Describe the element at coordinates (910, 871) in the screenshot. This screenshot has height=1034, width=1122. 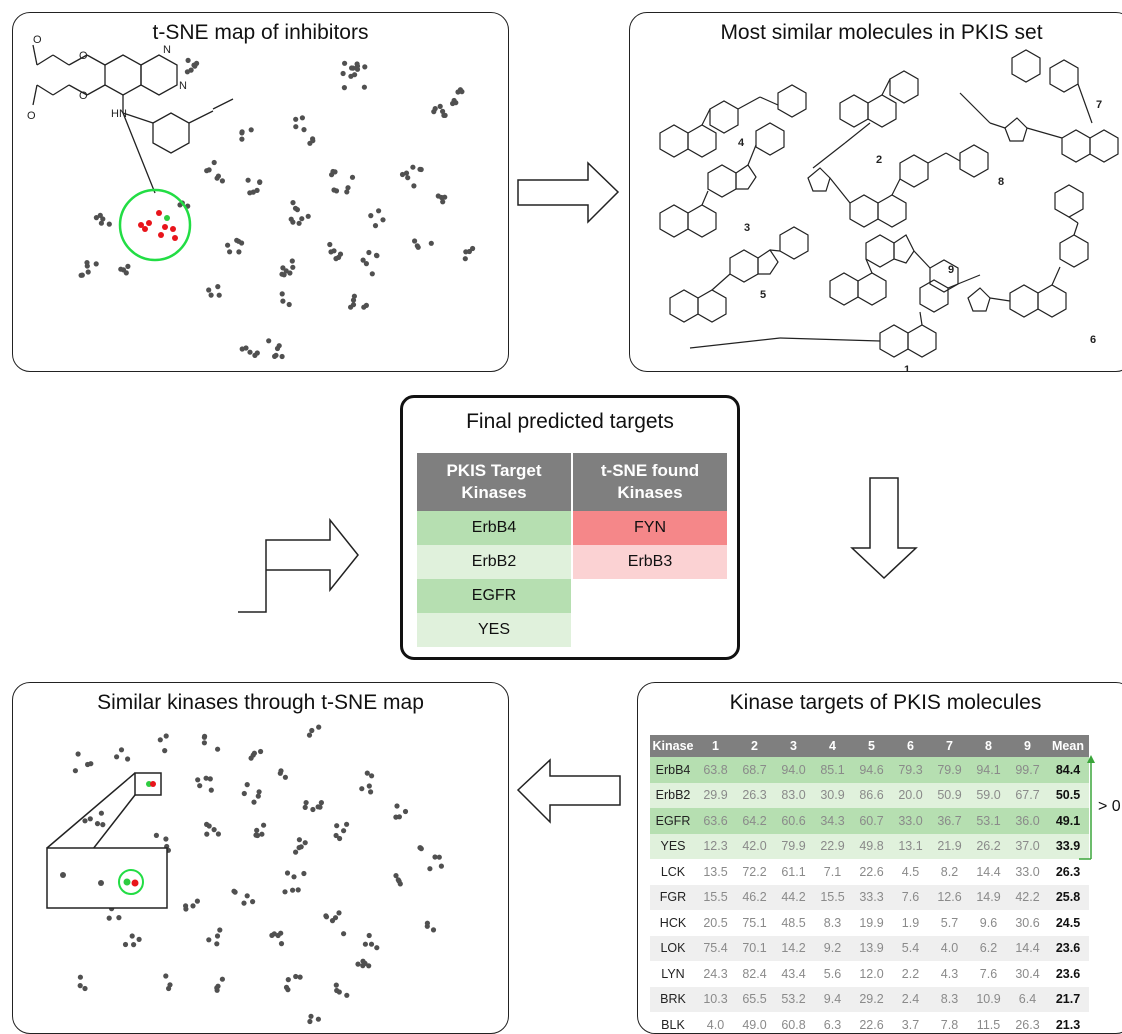
I see `kinase-value: 4.5` at that location.